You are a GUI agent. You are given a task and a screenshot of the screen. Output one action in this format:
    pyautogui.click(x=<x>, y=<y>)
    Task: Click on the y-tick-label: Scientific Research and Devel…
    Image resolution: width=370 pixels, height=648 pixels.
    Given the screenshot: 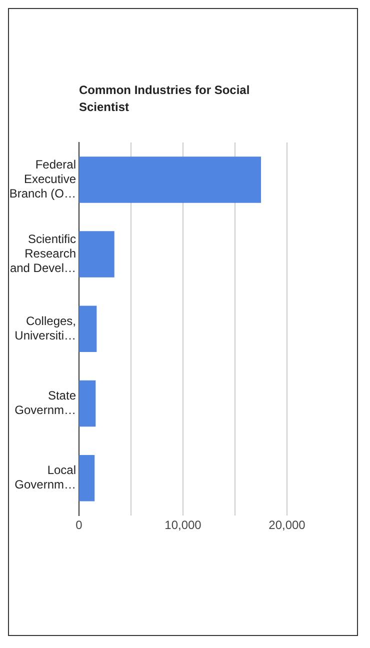 What is the action you would take?
    pyautogui.click(x=43, y=254)
    